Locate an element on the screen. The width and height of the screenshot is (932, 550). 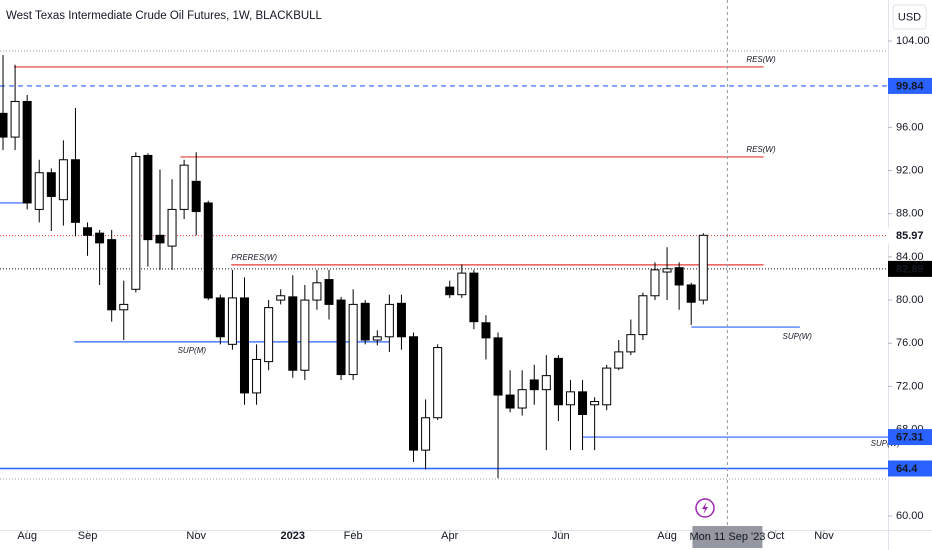
x-tick-label: Oct is located at coordinates (775, 536).